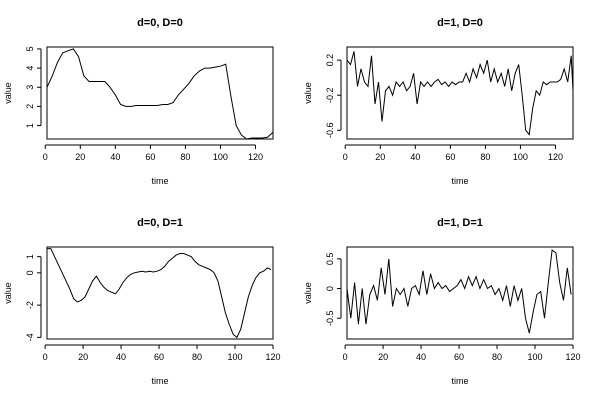  Describe the element at coordinates (160, 223) in the screenshot. I see `chart-title: d=0, D=1` at that location.